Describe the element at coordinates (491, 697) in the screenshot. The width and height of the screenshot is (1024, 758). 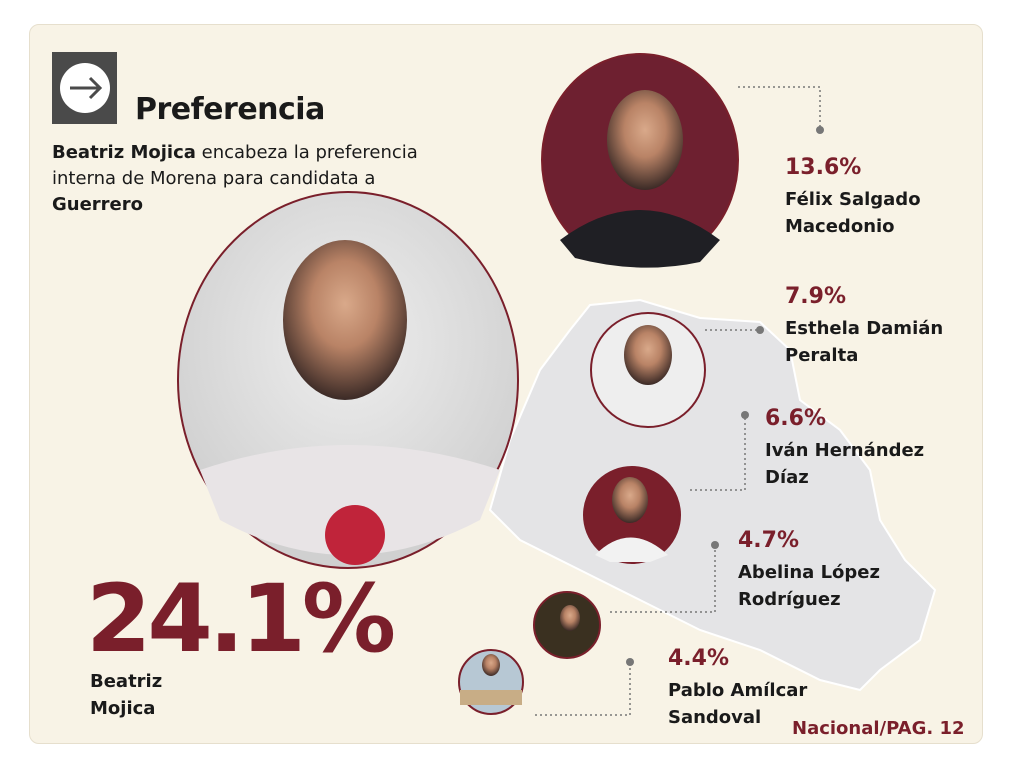
I see `photo-sand` at that location.